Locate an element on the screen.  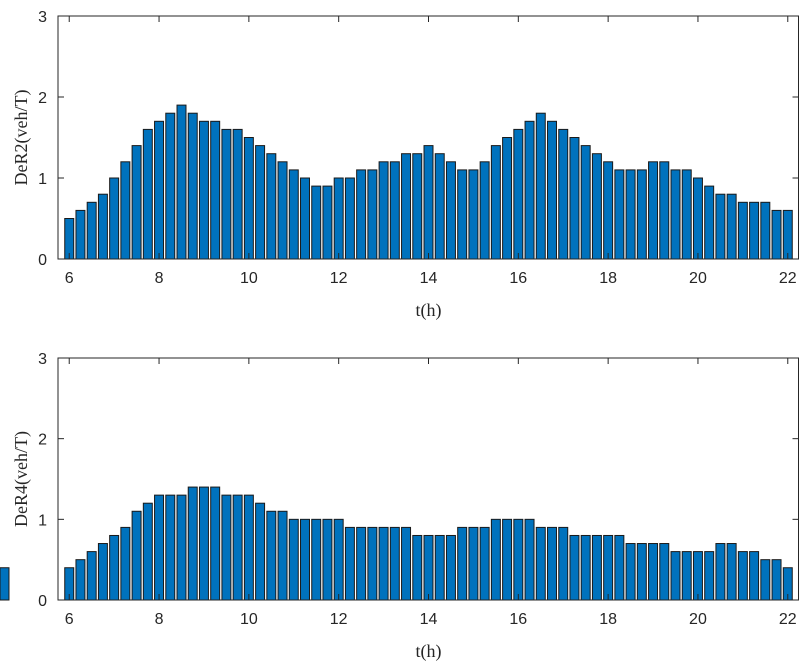
y-tick-label: 1 is located at coordinates (42, 520).